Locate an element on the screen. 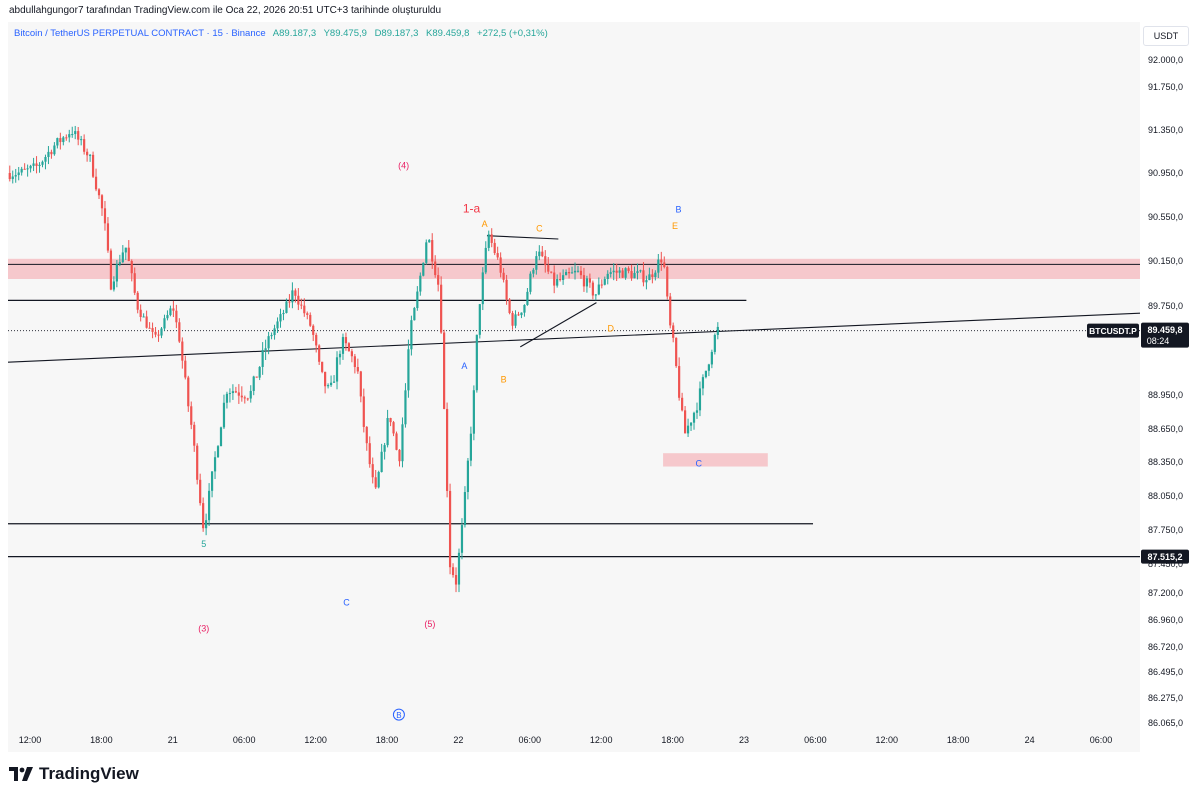  price-axis is located at coordinates (1166, 387).